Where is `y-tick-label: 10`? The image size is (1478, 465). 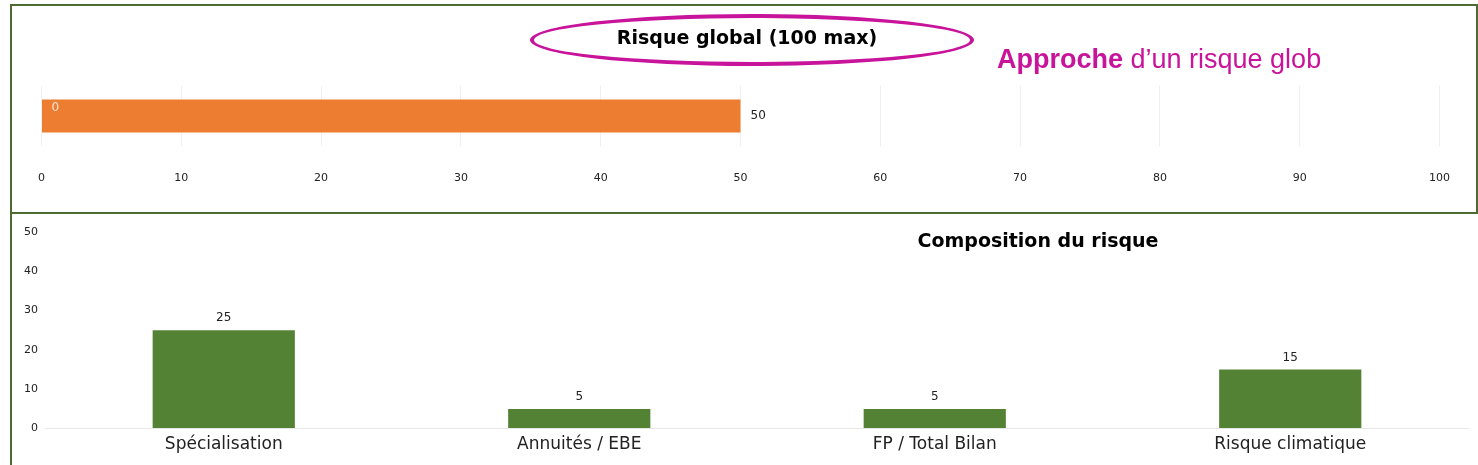 y-tick-label: 10 is located at coordinates (31, 389).